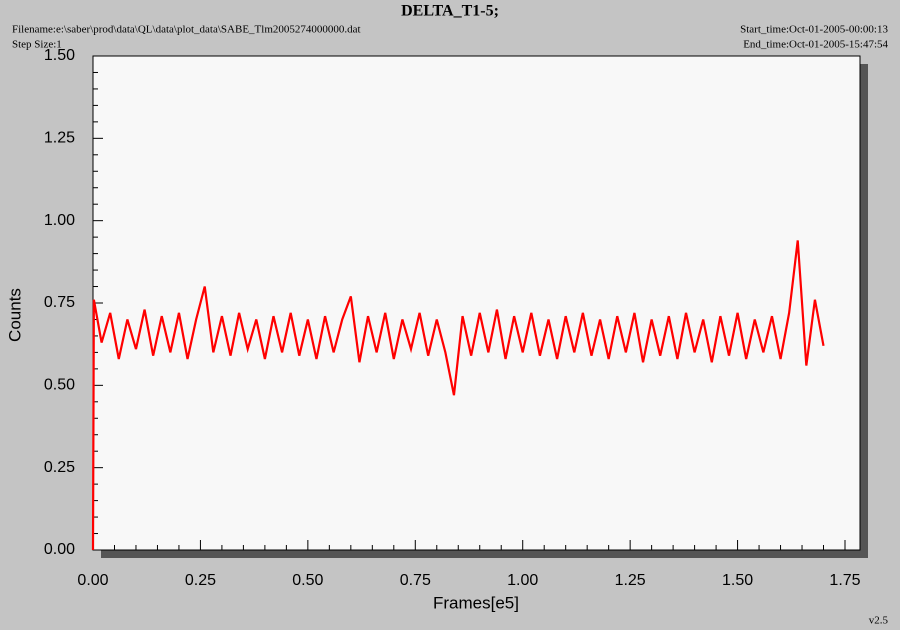 The image size is (900, 630). Describe the element at coordinates (59, 55) in the screenshot. I see `y-tick-label: 1.50` at that location.